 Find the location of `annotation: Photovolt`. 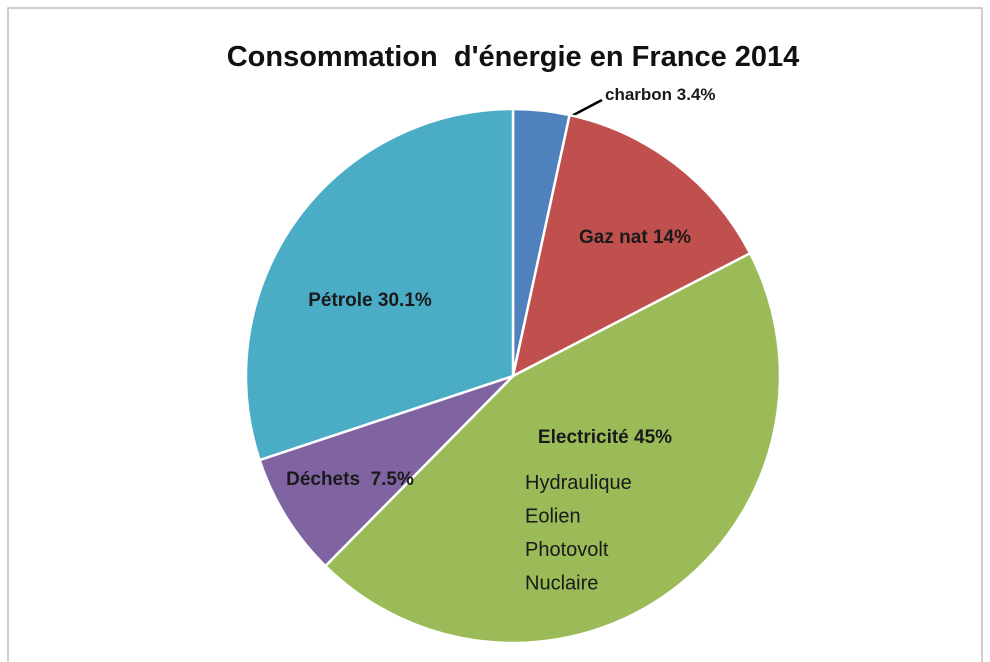

annotation: Photovolt is located at coordinates (567, 550).